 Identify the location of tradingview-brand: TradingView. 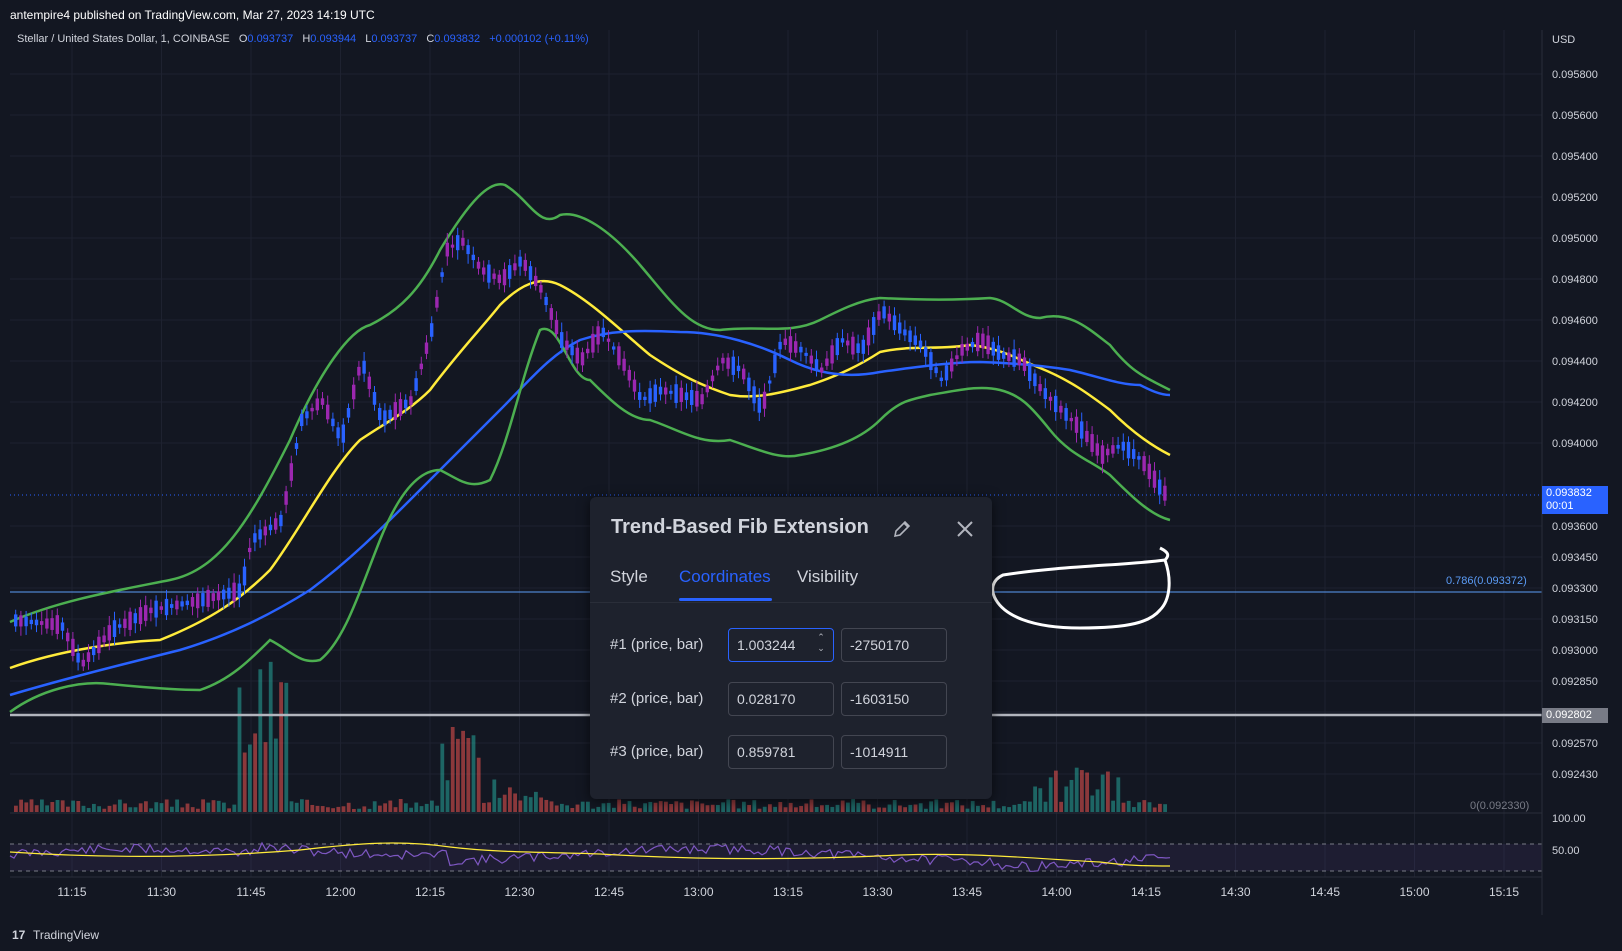
(66, 935).